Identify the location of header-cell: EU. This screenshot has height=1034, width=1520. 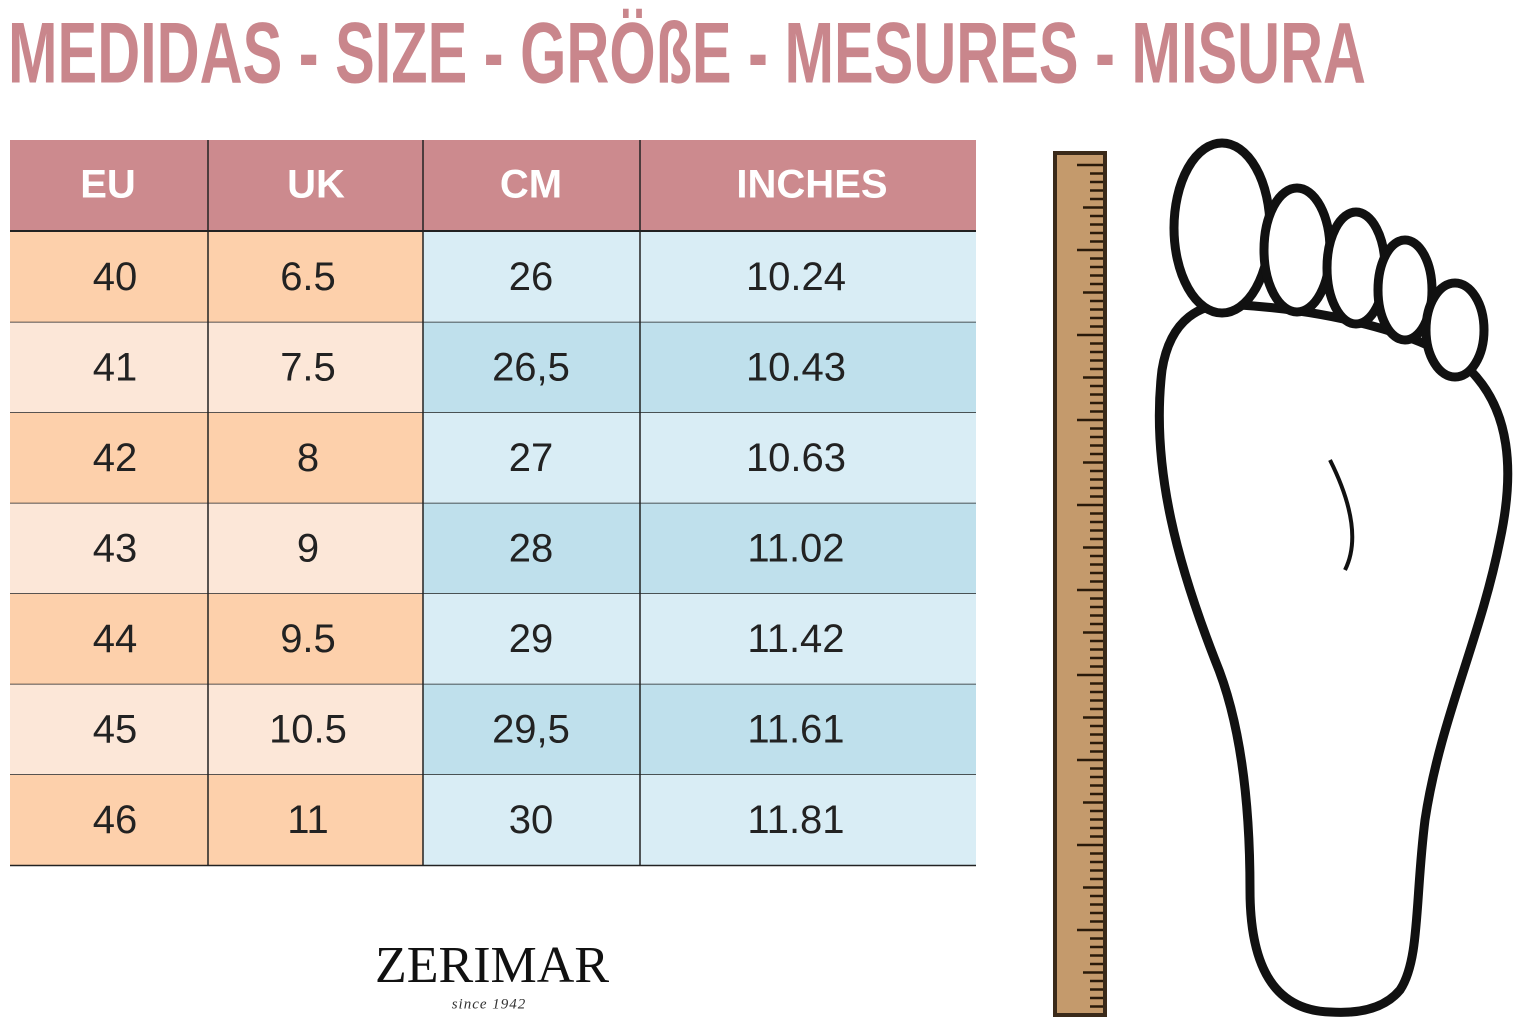
(108, 185).